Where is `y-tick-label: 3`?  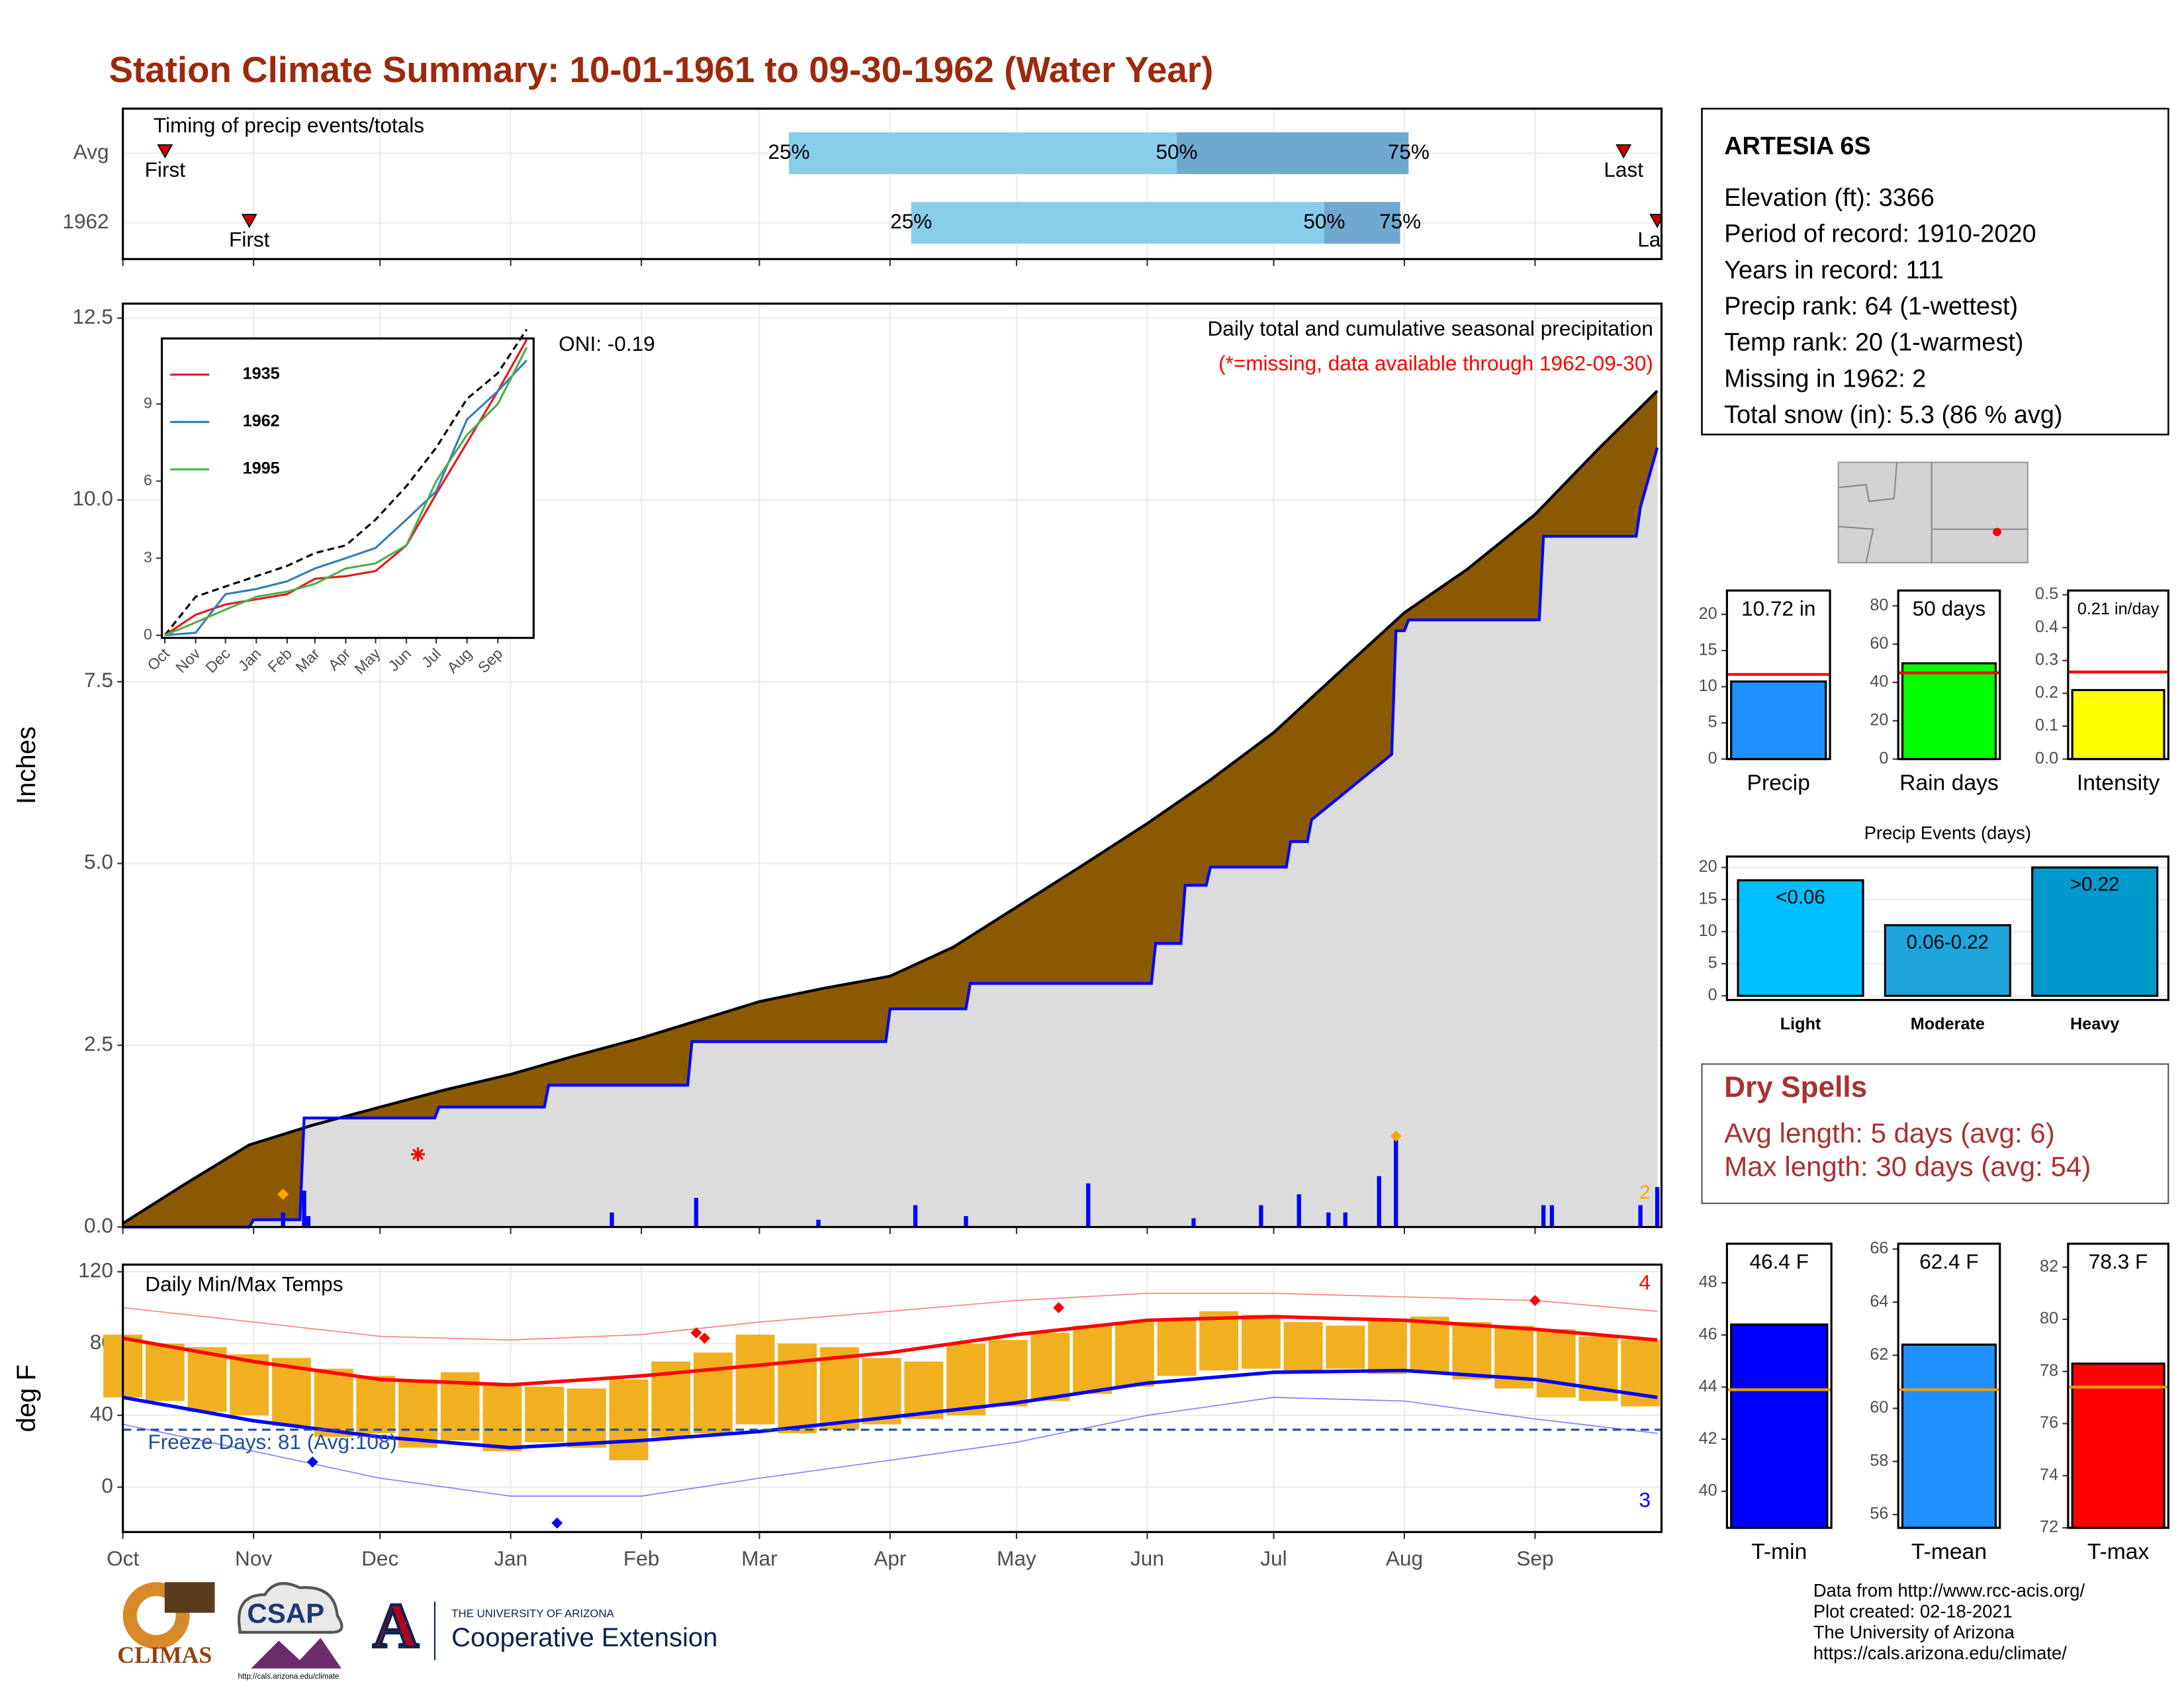 y-tick-label: 3 is located at coordinates (148, 556).